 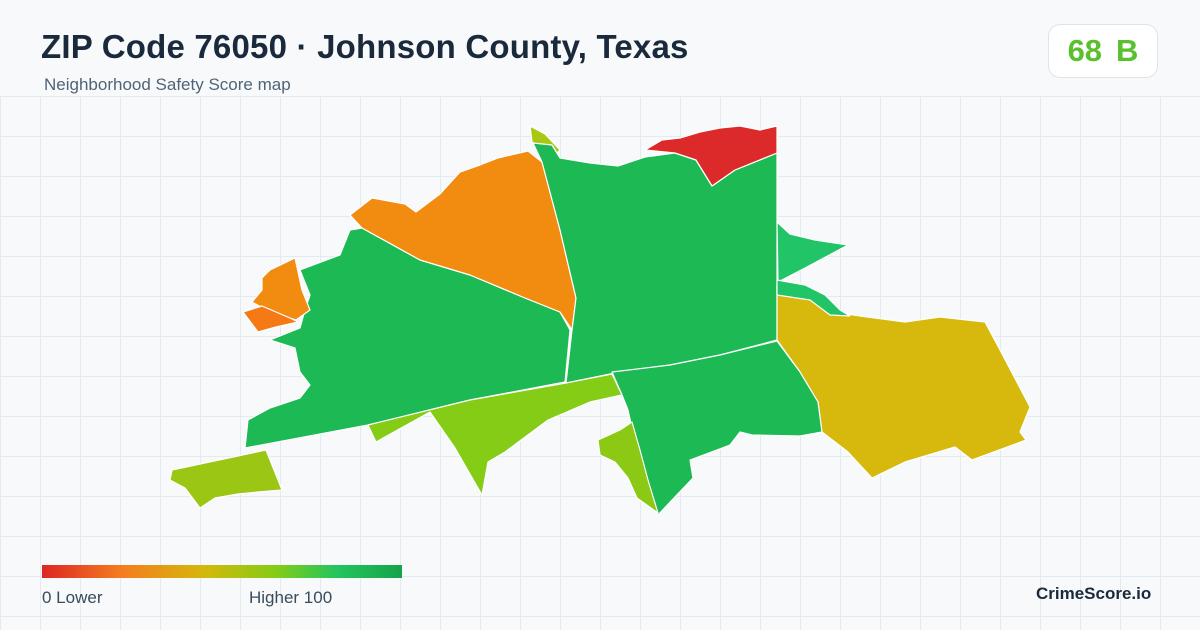 What do you see at coordinates (1085, 50) in the screenshot?
I see `score-value: 68` at bounding box center [1085, 50].